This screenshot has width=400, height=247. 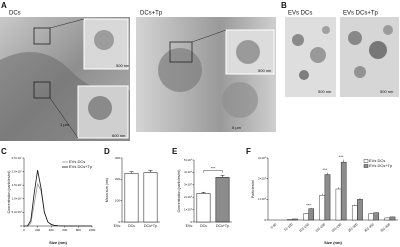 What do you see at coordinates (353, 227) in the screenshot?
I see `x-tick-label: 251-300` at bounding box center [353, 227].